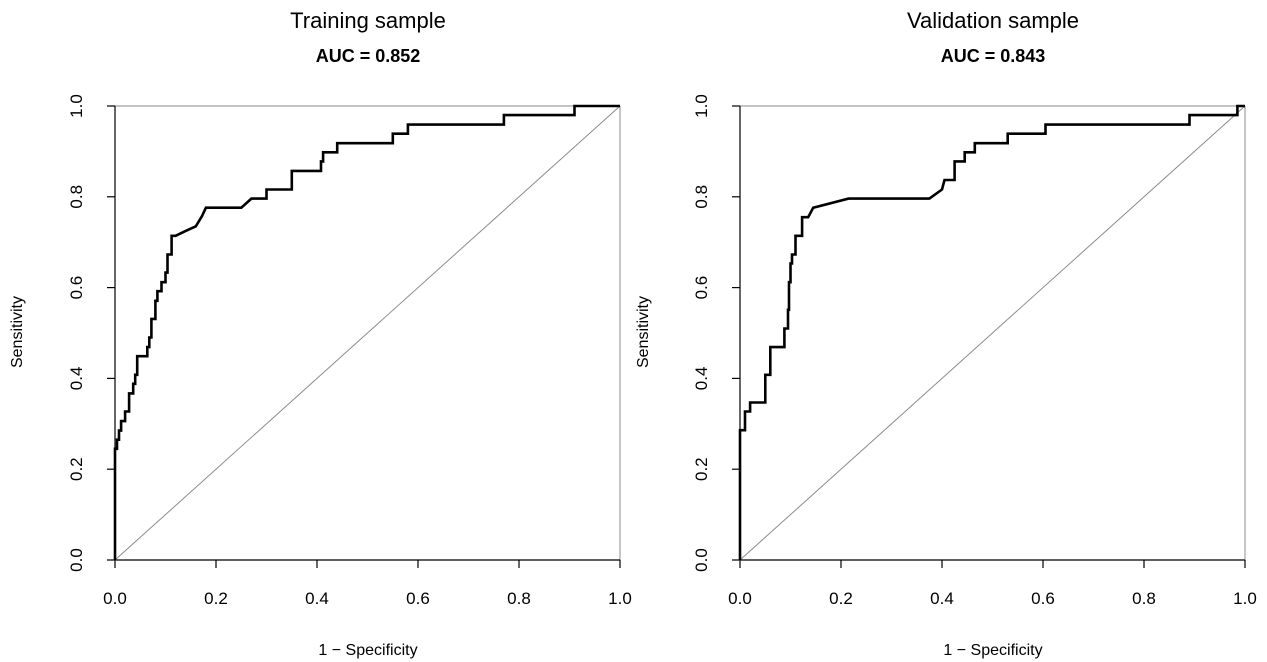 This screenshot has height=662, width=1267. What do you see at coordinates (368, 20) in the screenshot?
I see `chart-title: Training sample` at bounding box center [368, 20].